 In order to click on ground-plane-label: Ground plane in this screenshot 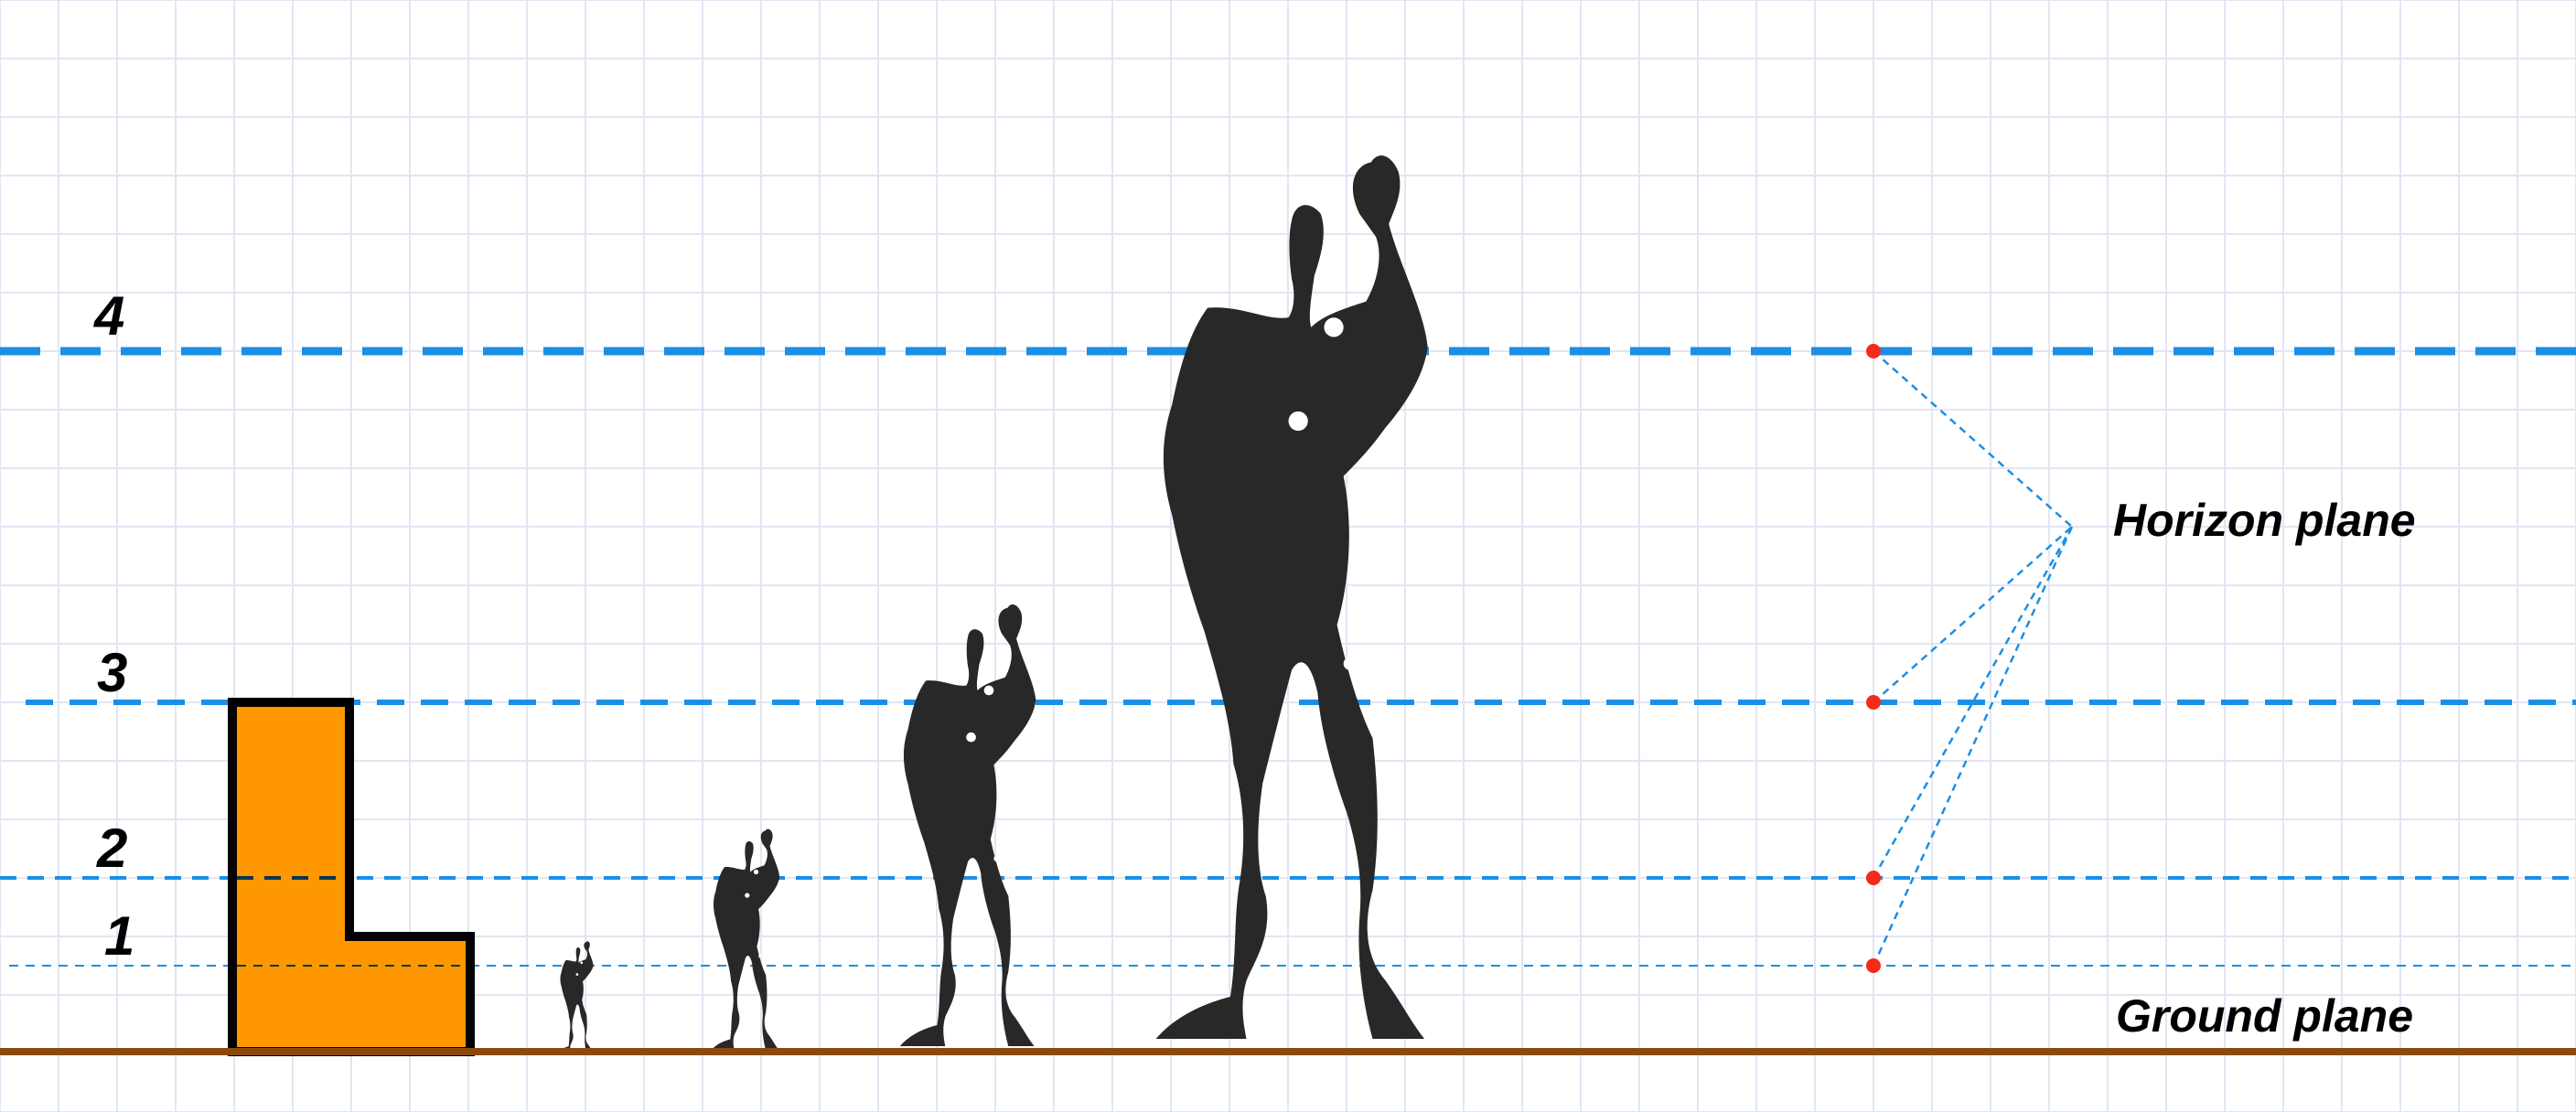, I will do `click(2265, 1016)`.